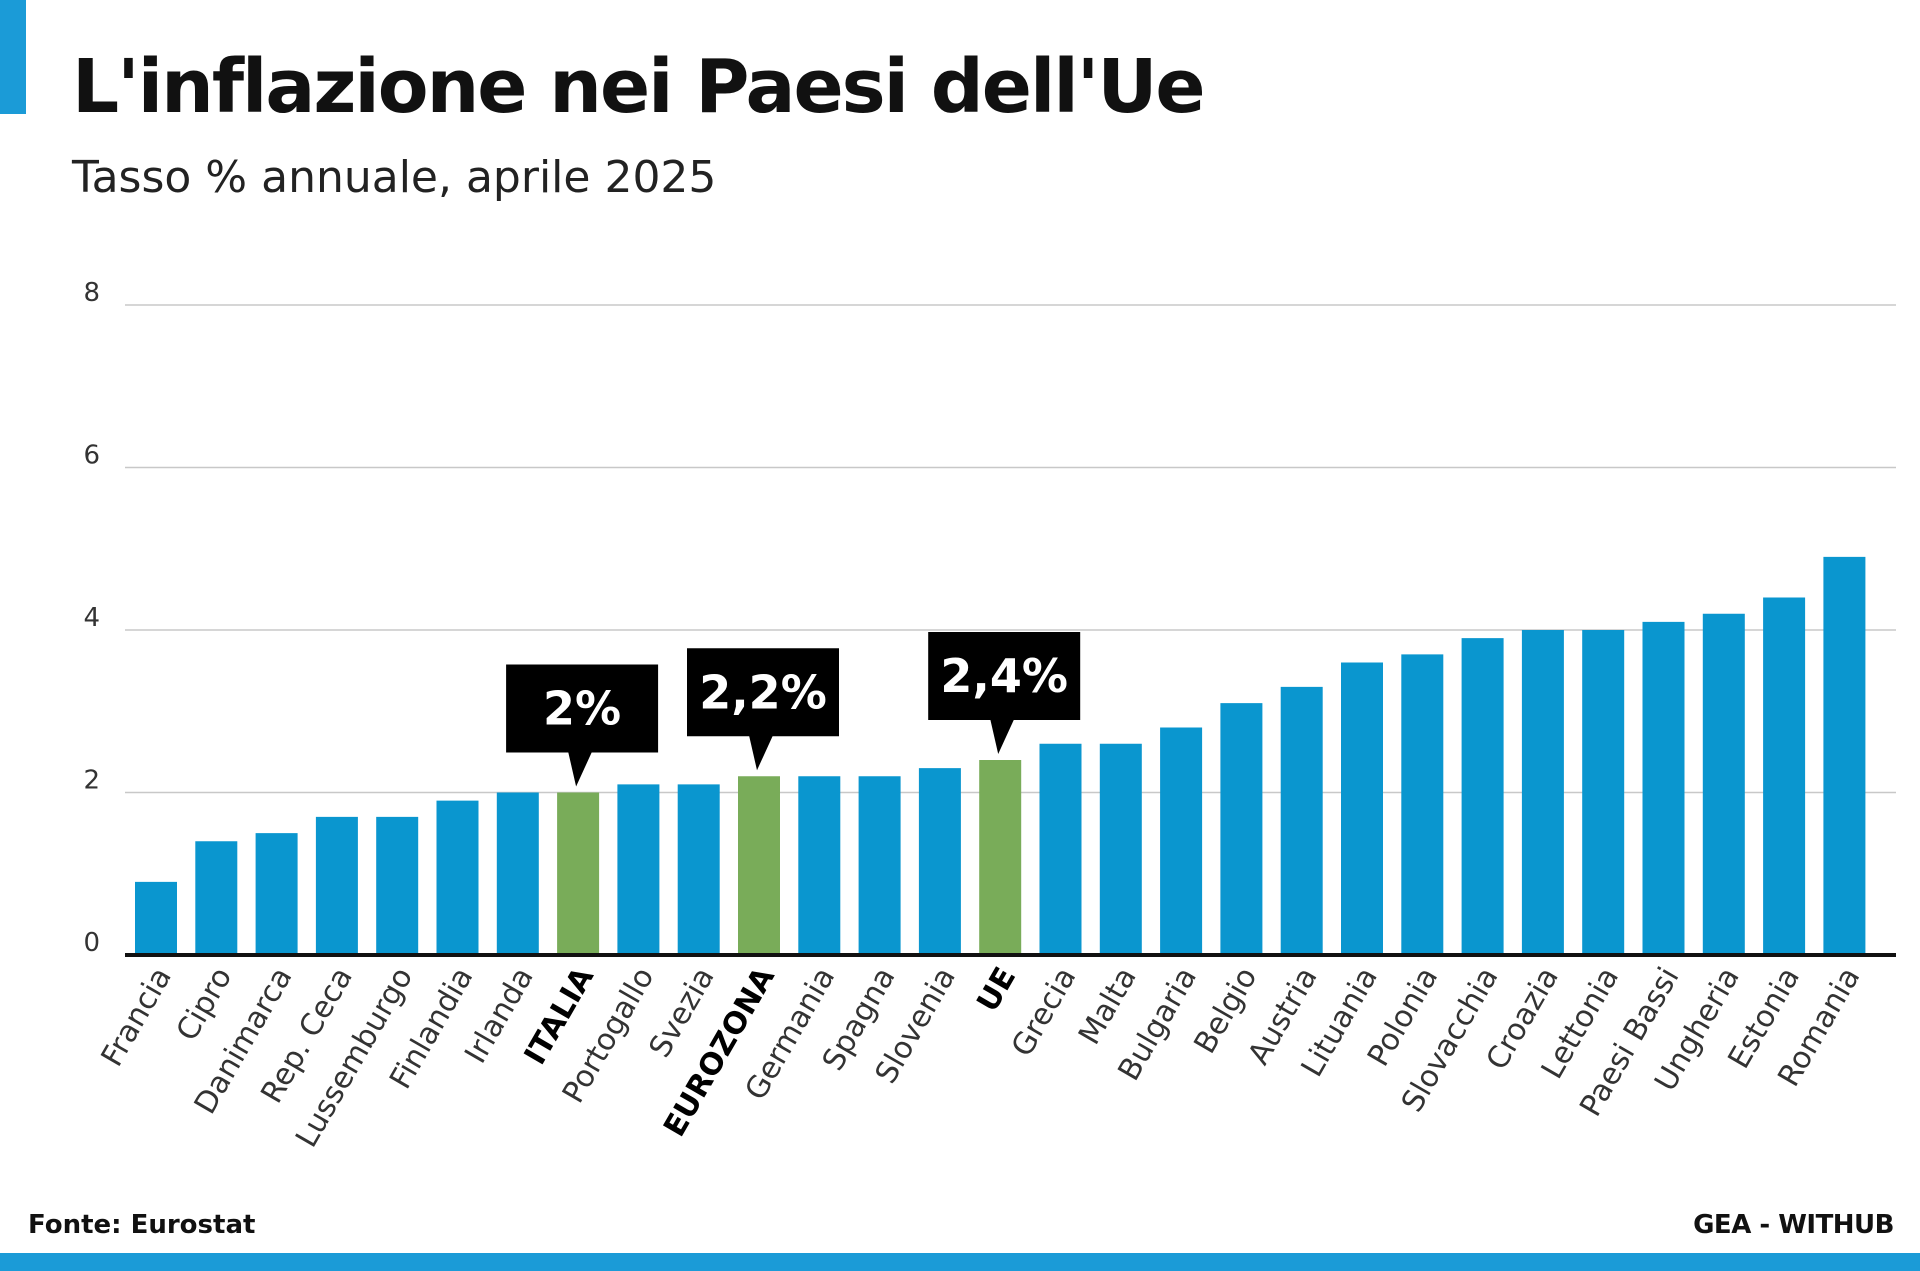 Image resolution: width=1920 pixels, height=1271 pixels. I want to click on accent-bar, so click(13, 57).